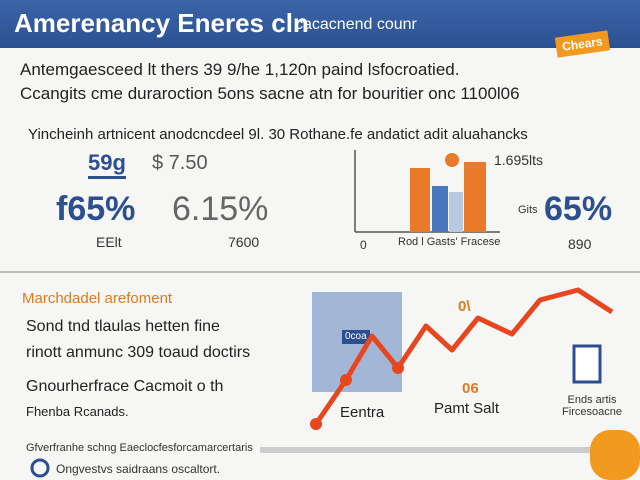 This screenshot has height=480, width=640. Describe the element at coordinates (467, 408) in the screenshot. I see `line-caption: Pamt Salt` at that location.